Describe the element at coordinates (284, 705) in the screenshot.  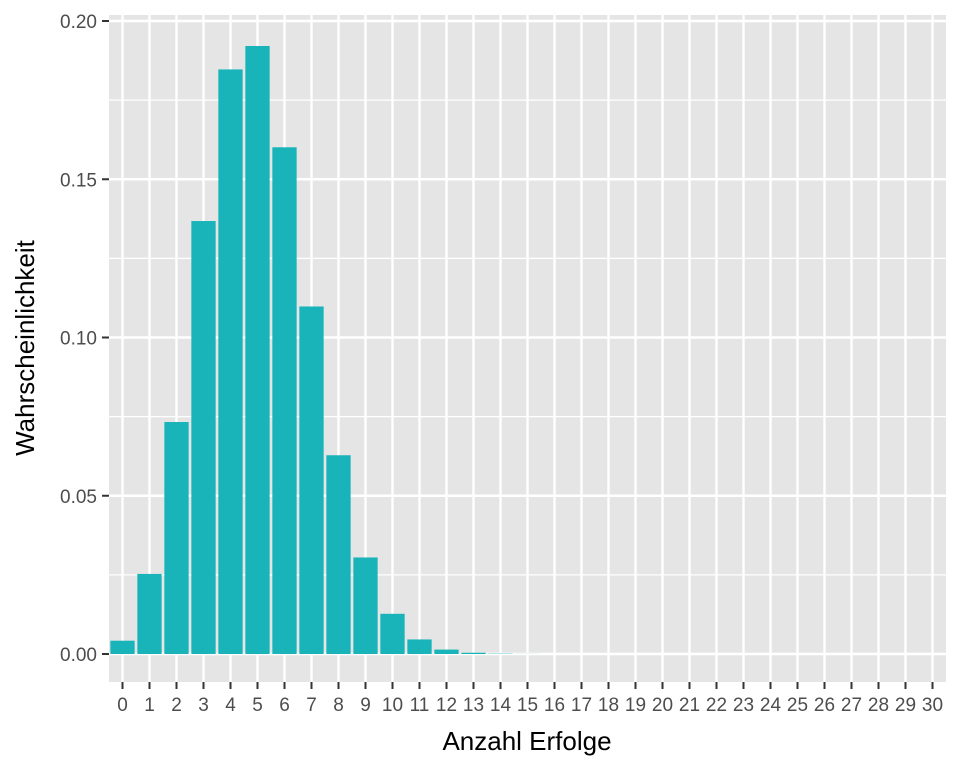
I see `x-tick-label: 6` at that location.